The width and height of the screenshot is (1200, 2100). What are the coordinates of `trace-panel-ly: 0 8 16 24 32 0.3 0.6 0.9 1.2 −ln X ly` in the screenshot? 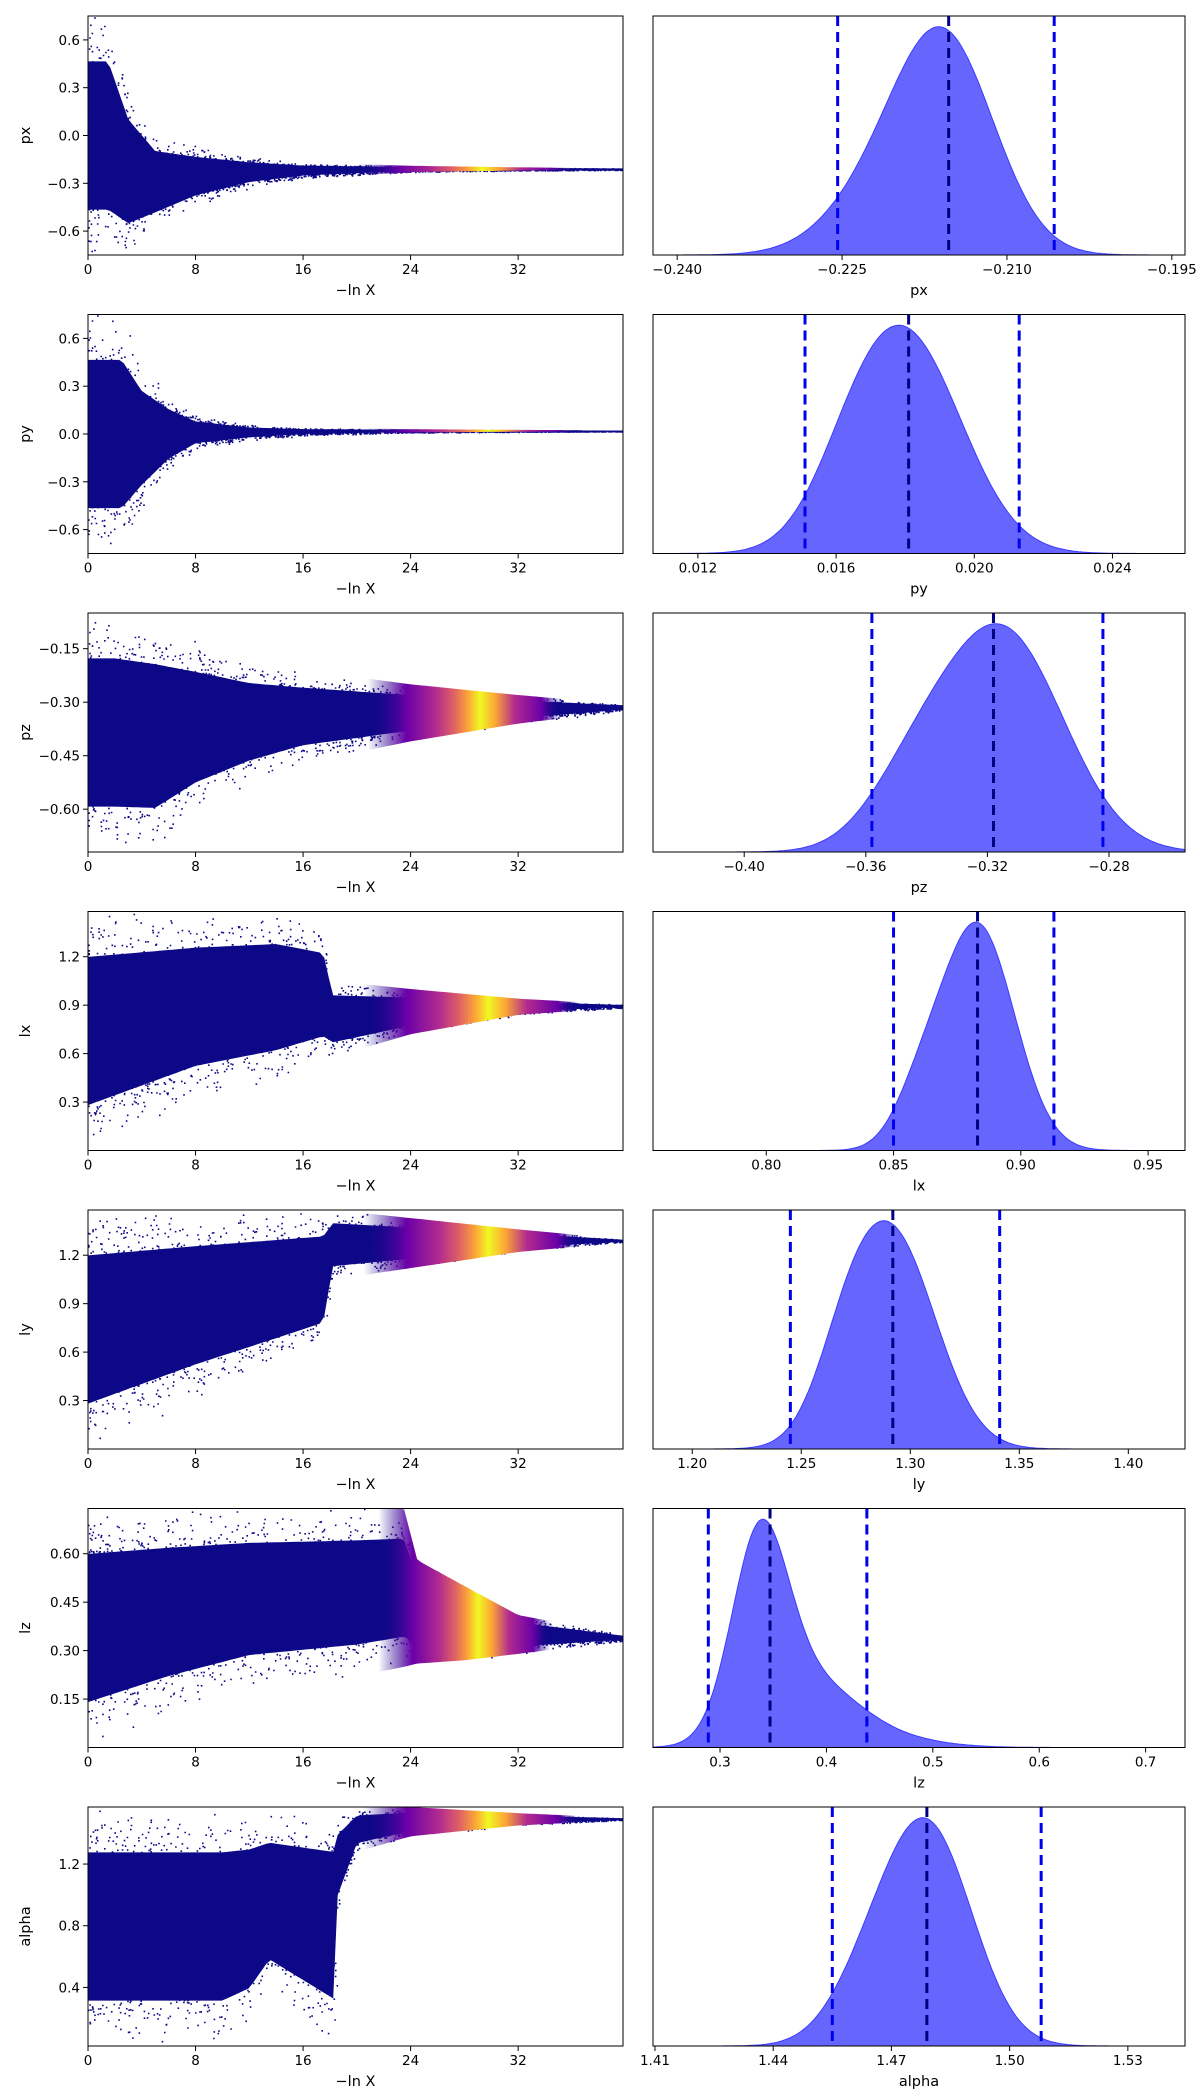 It's located at (321, 1351).